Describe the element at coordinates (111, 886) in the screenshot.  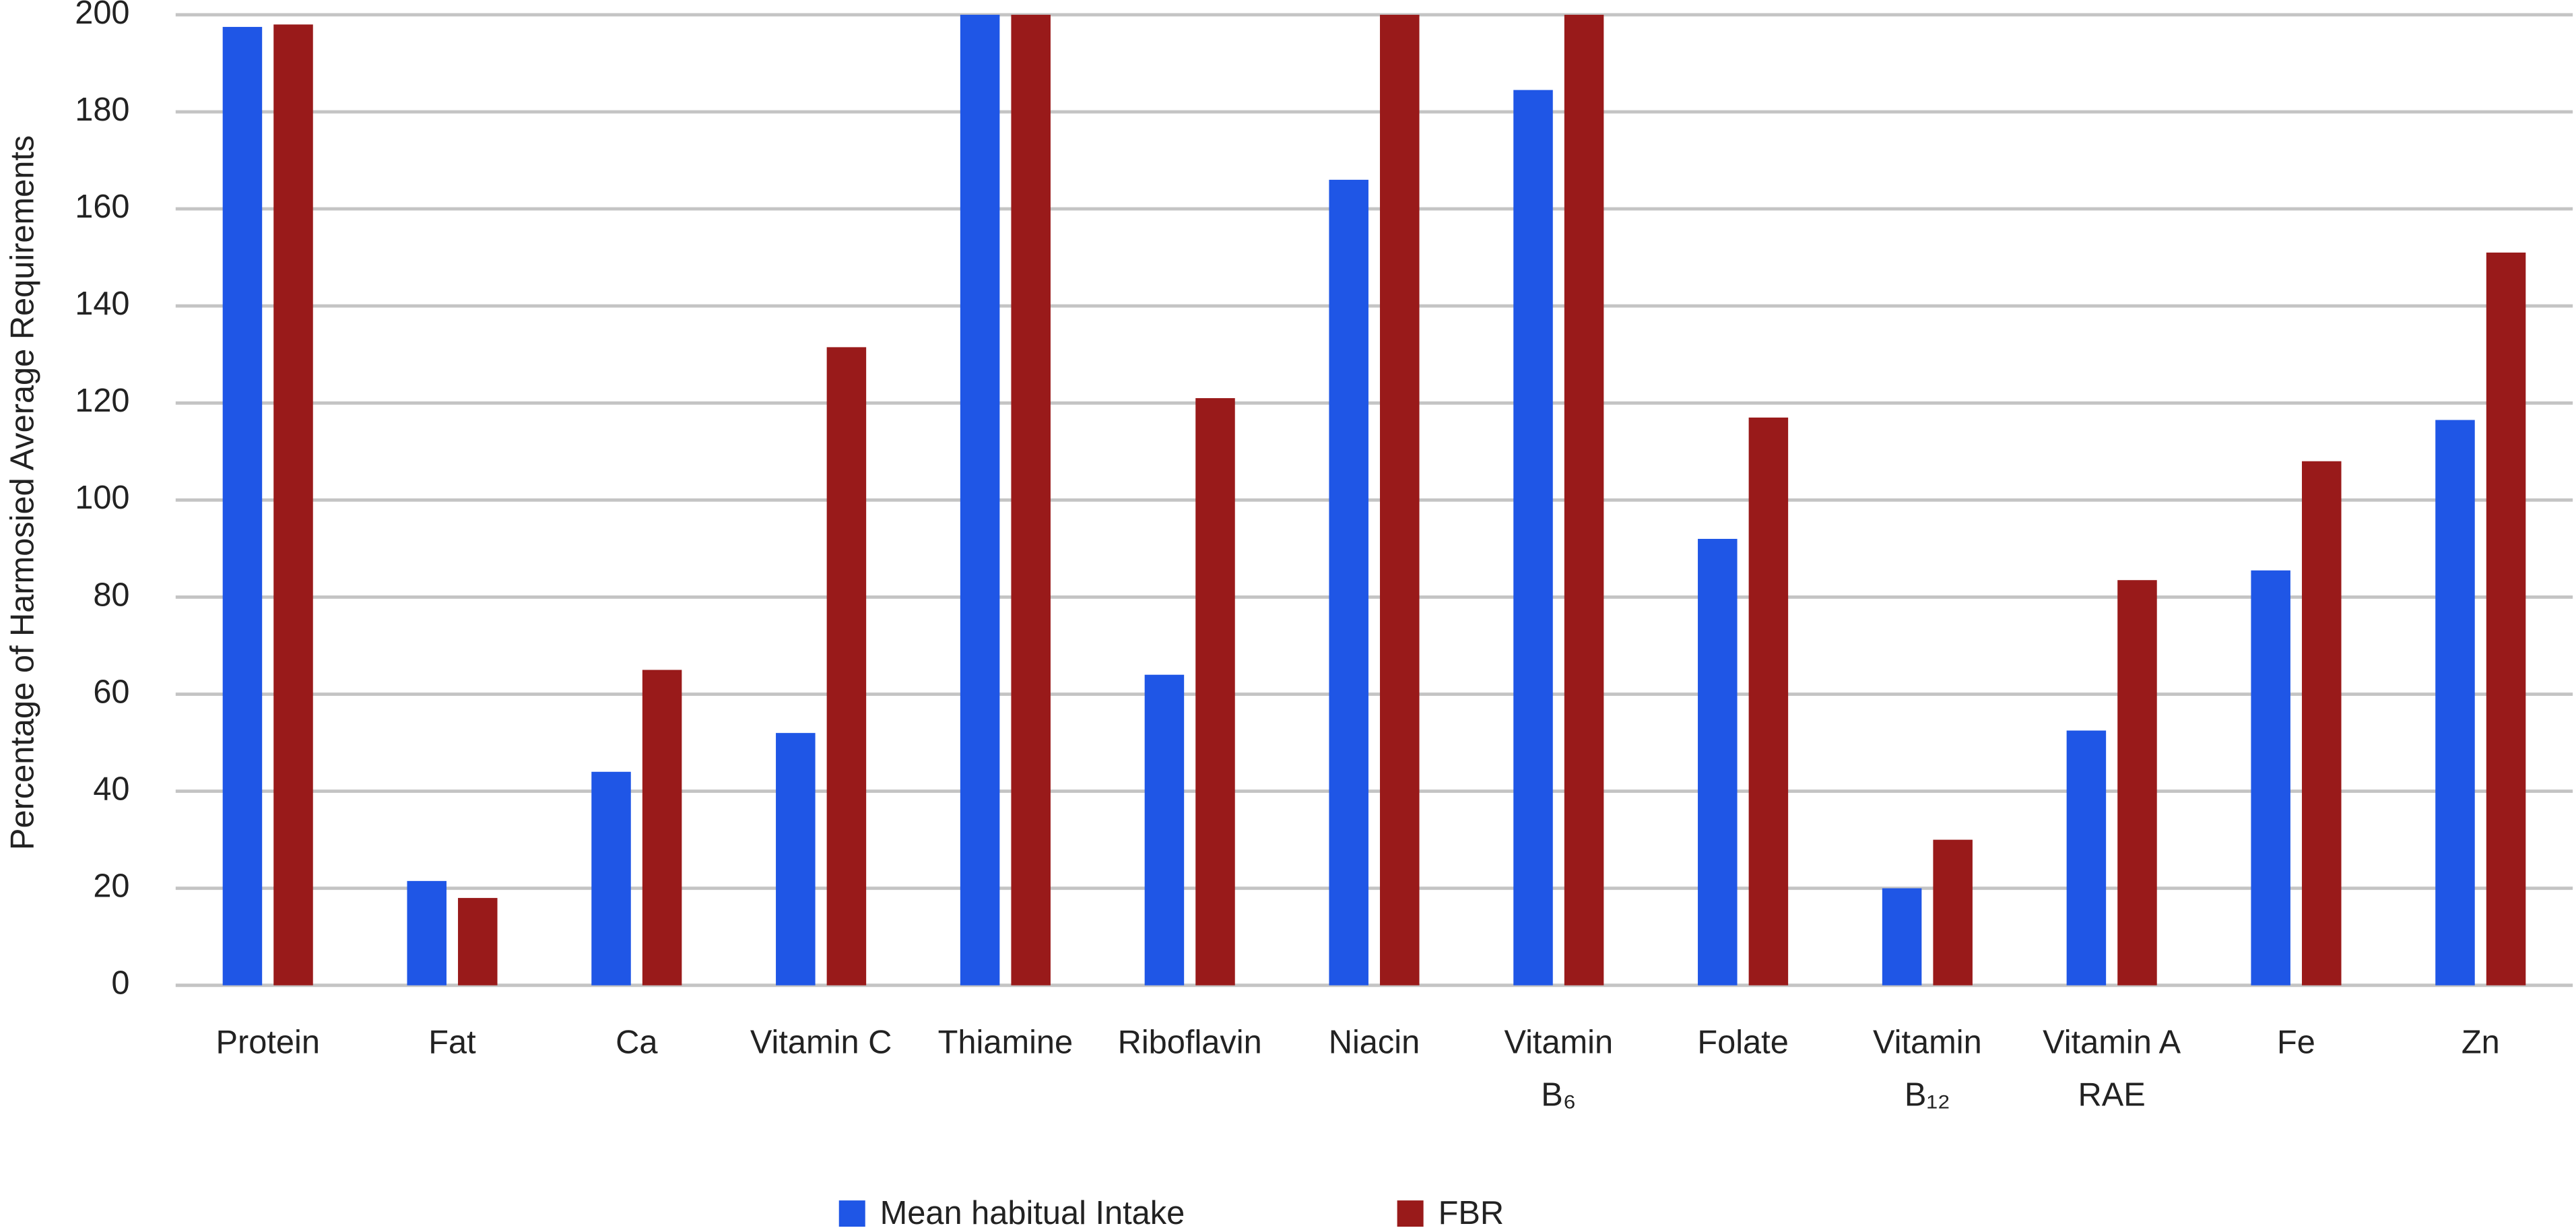
I see `y-tick-label: 20` at that location.